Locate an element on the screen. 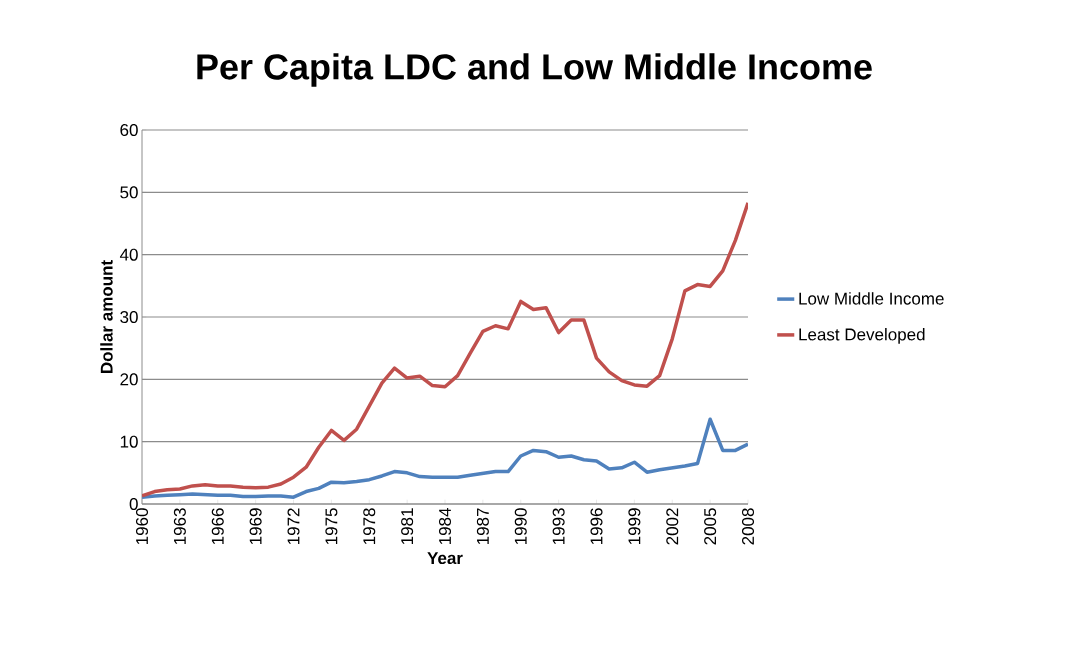 Image resolution: width=1068 pixels, height=654 pixels. y-tick-label: 20 is located at coordinates (129, 379).